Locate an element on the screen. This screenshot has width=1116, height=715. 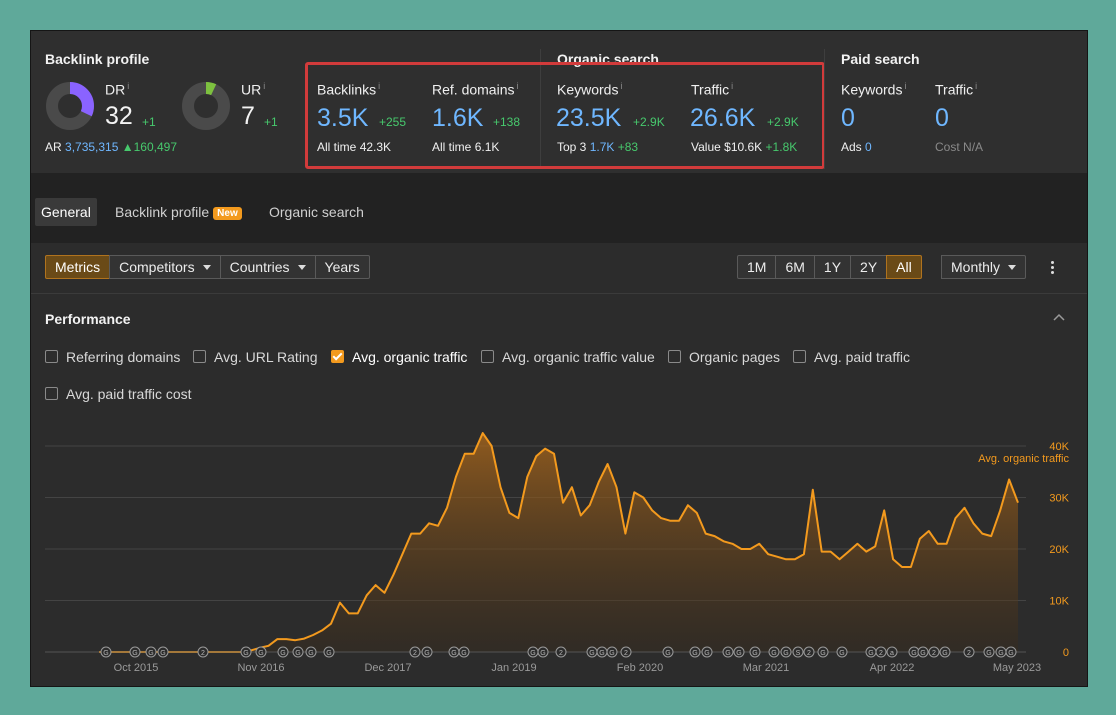
range-all-button: All is located at coordinates (904, 267).